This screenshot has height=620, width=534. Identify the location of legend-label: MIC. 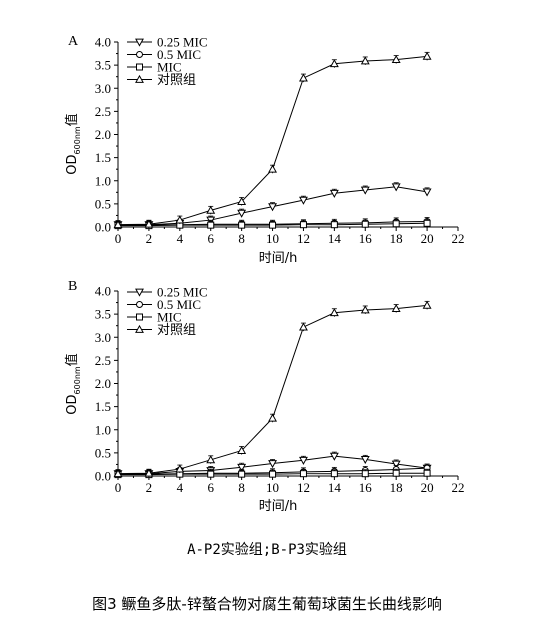
(169, 67).